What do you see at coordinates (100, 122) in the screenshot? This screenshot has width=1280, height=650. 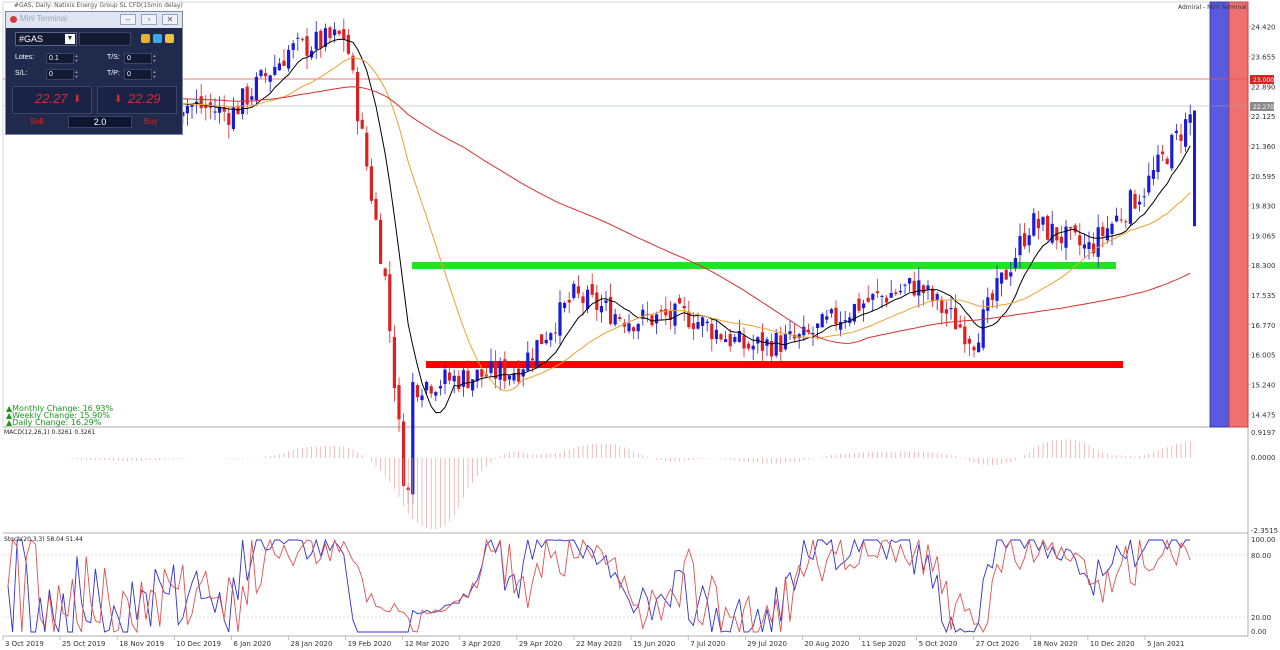 I see `volume-input: 2.0` at bounding box center [100, 122].